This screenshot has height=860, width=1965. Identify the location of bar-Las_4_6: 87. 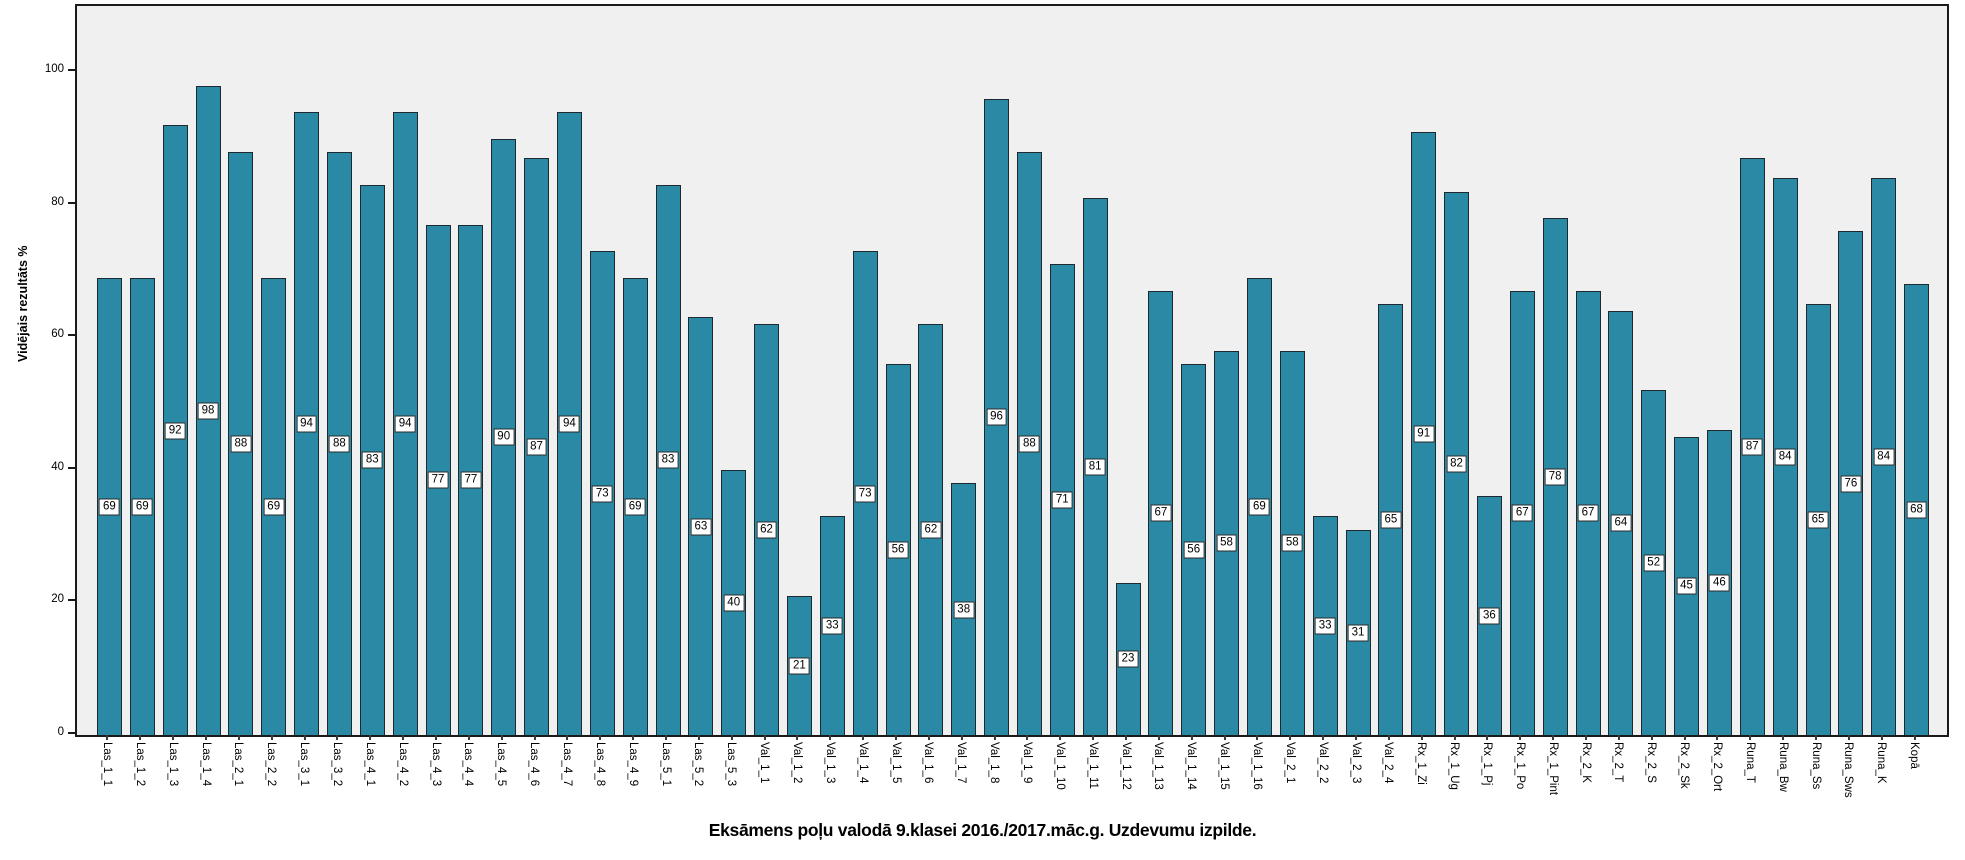
(537, 446).